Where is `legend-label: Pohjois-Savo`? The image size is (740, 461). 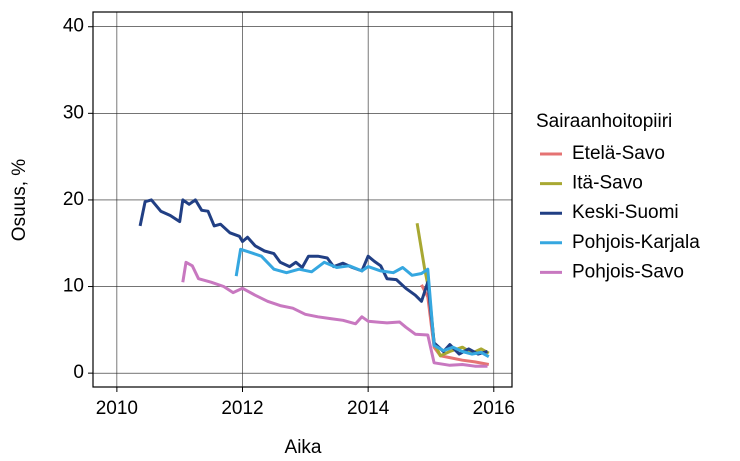 legend-label: Pohjois-Savo is located at coordinates (628, 271).